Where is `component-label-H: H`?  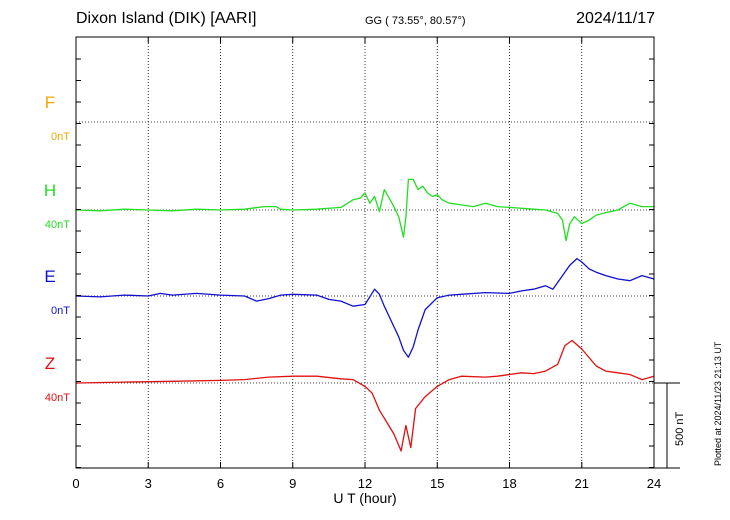 component-label-H: H is located at coordinates (50, 190).